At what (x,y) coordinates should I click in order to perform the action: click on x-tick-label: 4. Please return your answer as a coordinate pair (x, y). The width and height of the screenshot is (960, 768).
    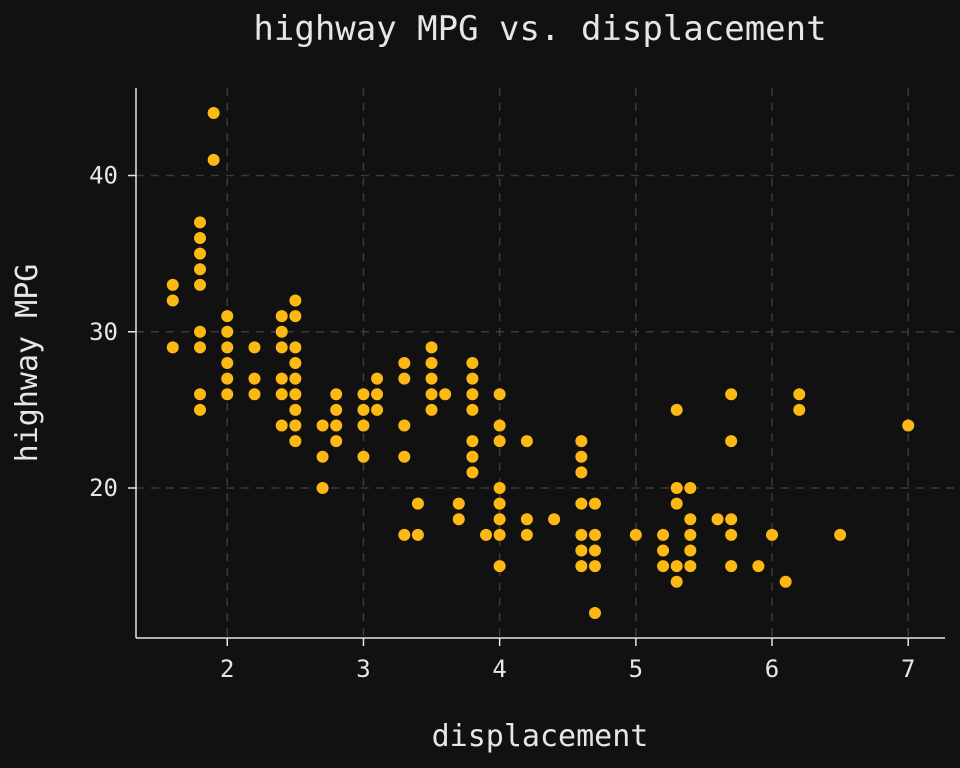
    Looking at the image, I should click on (499, 669).